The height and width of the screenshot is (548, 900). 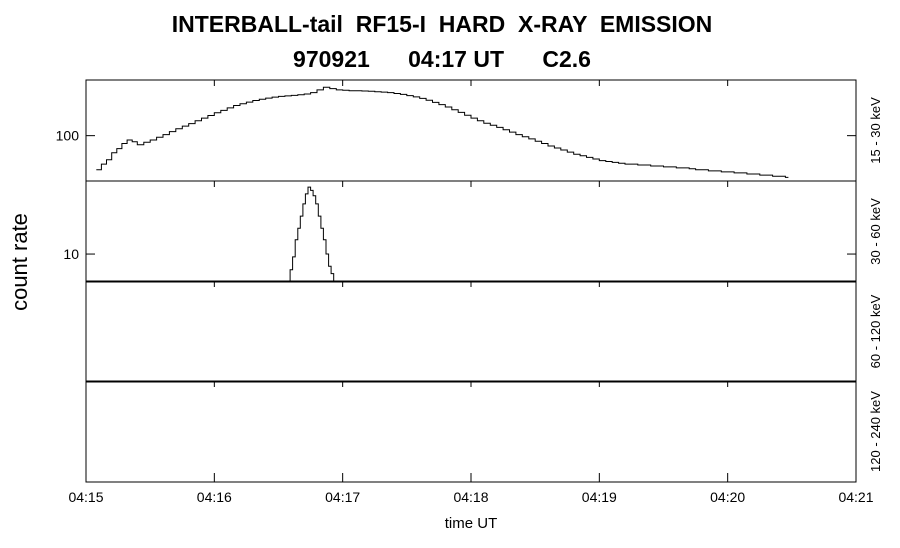 What do you see at coordinates (71, 254) in the screenshot?
I see `y-tick-label-2: 10` at bounding box center [71, 254].